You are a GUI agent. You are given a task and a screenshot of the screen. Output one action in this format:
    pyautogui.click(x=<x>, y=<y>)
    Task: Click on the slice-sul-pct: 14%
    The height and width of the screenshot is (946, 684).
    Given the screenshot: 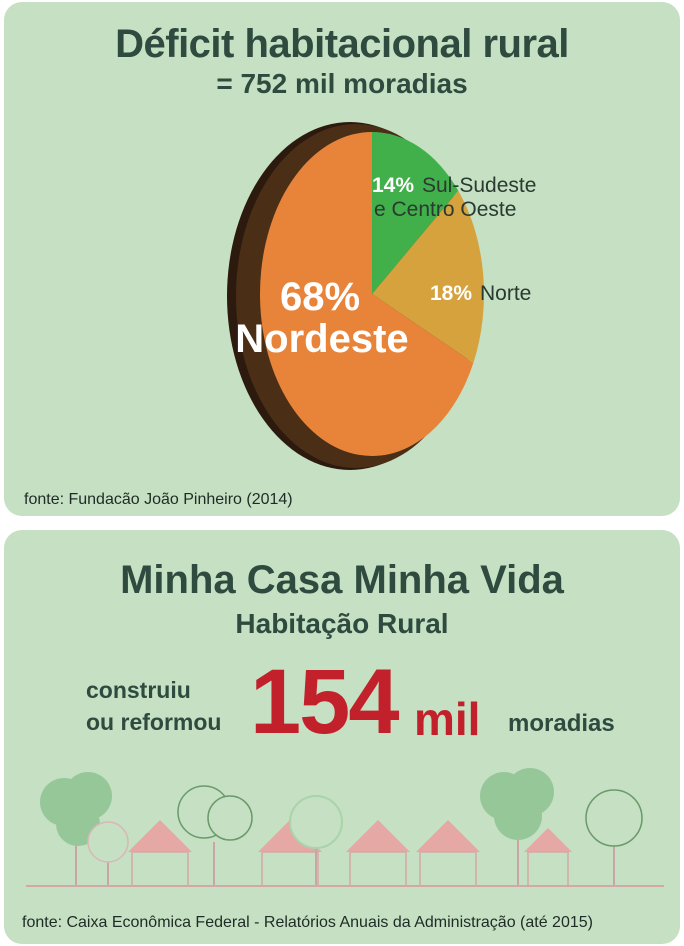 What is the action you would take?
    pyautogui.click(x=393, y=185)
    